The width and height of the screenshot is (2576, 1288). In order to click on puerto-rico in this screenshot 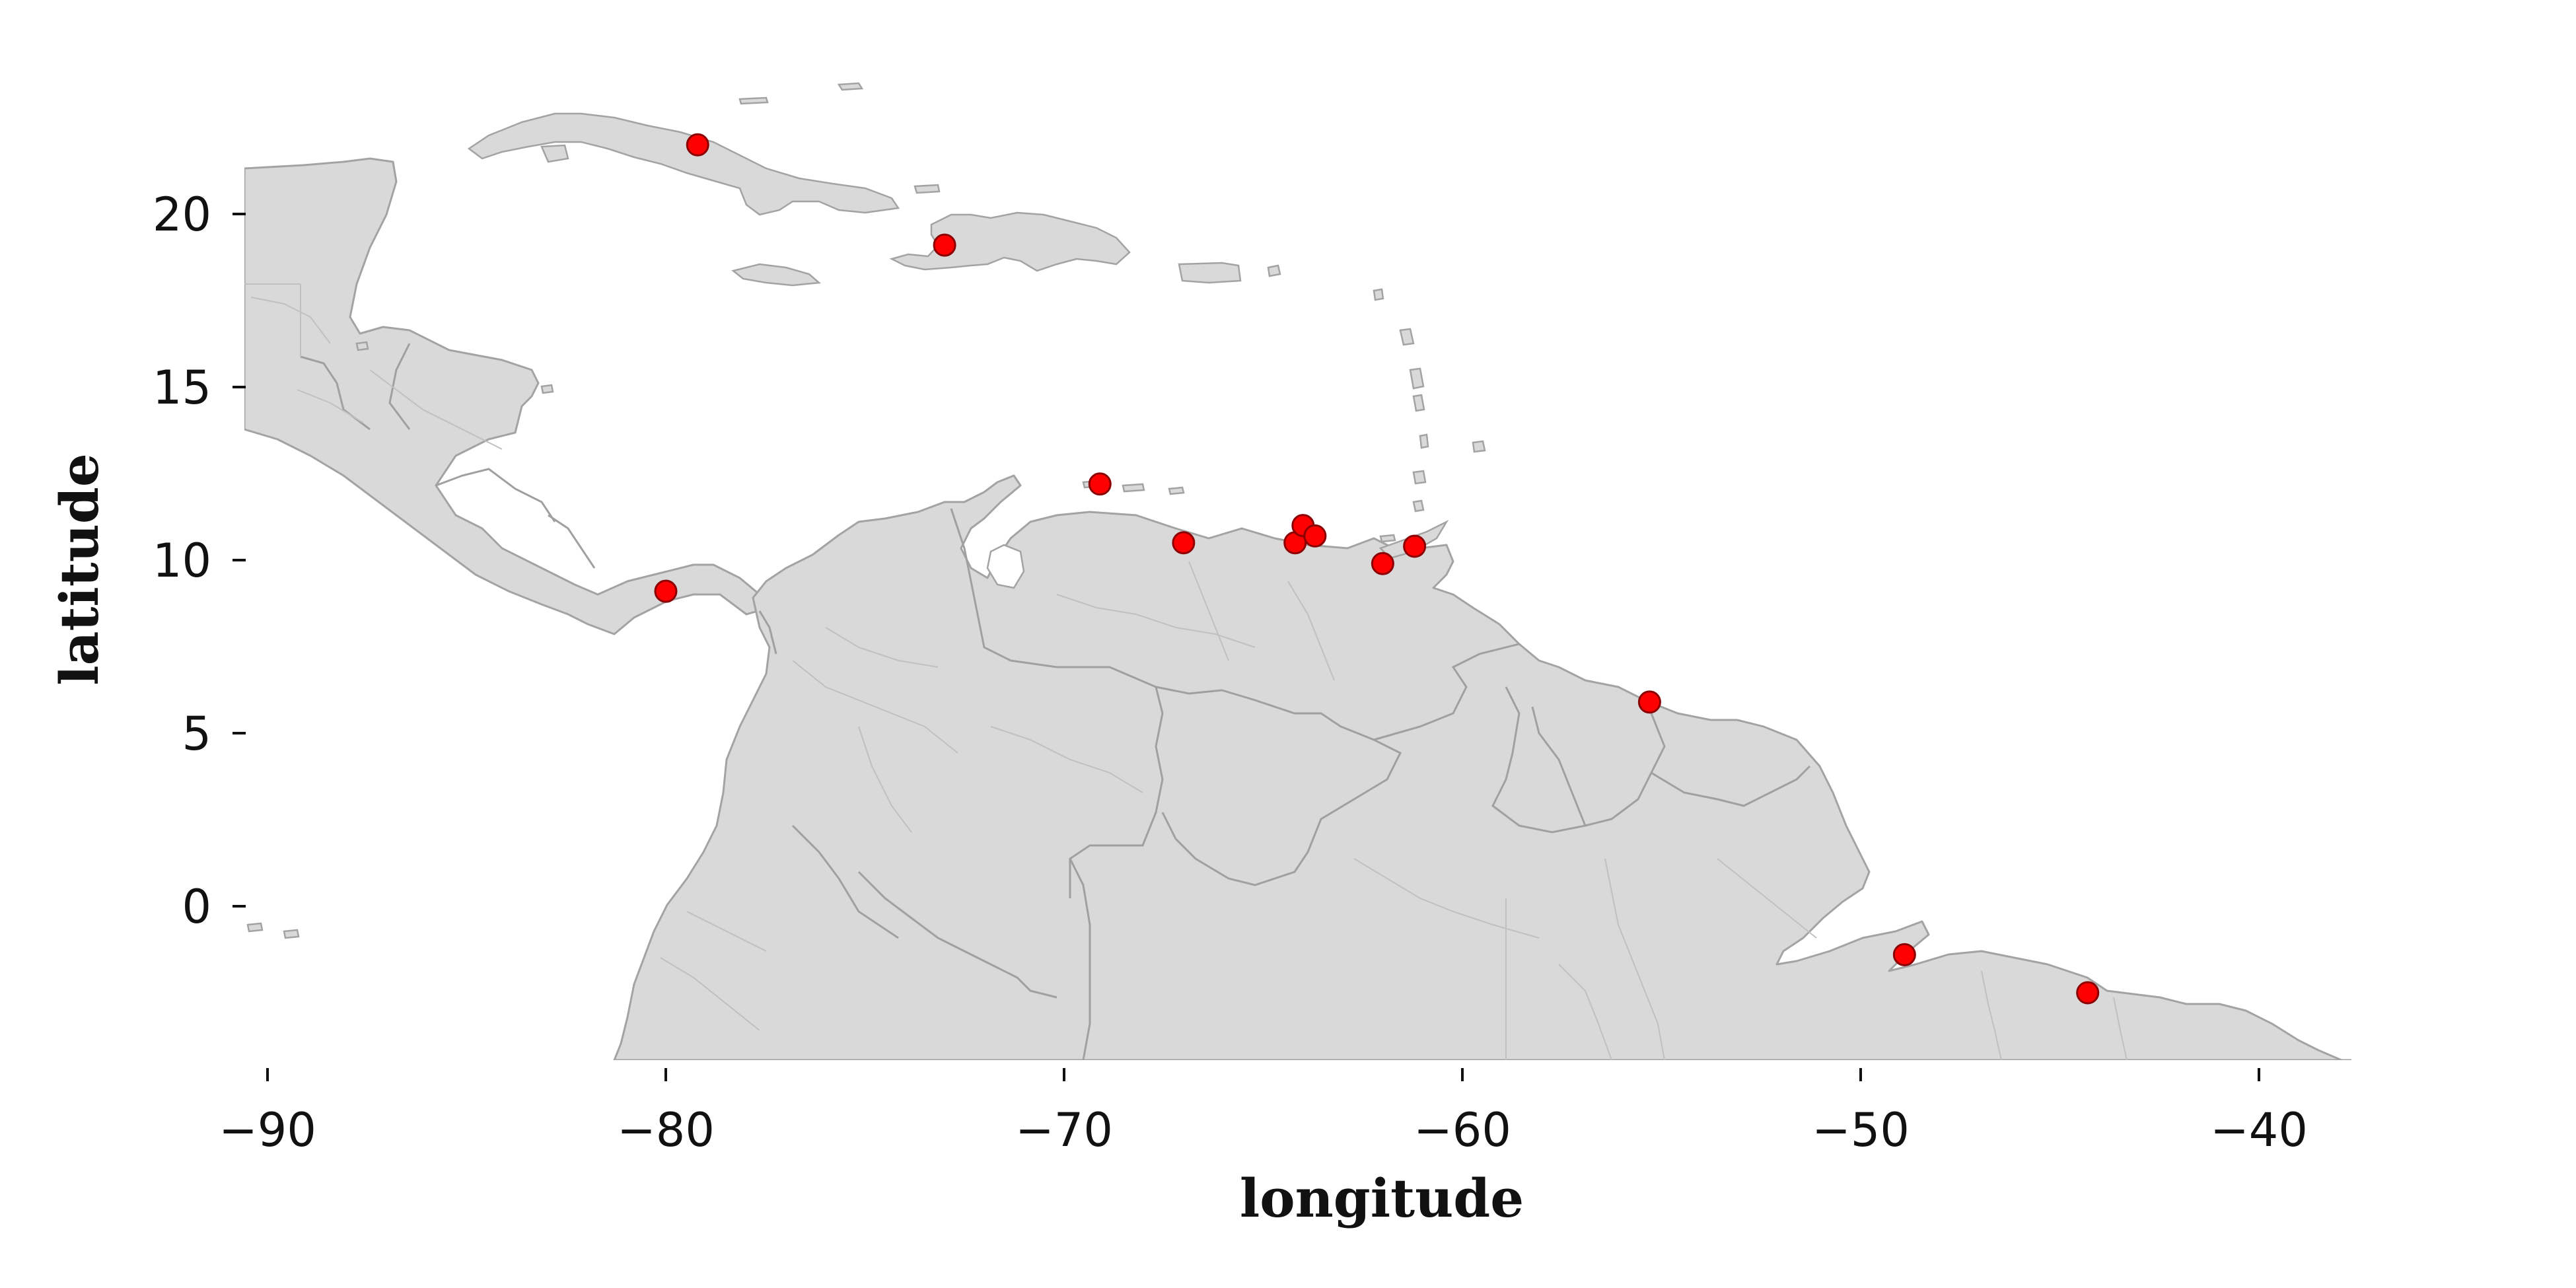, I will do `click(1210, 273)`.